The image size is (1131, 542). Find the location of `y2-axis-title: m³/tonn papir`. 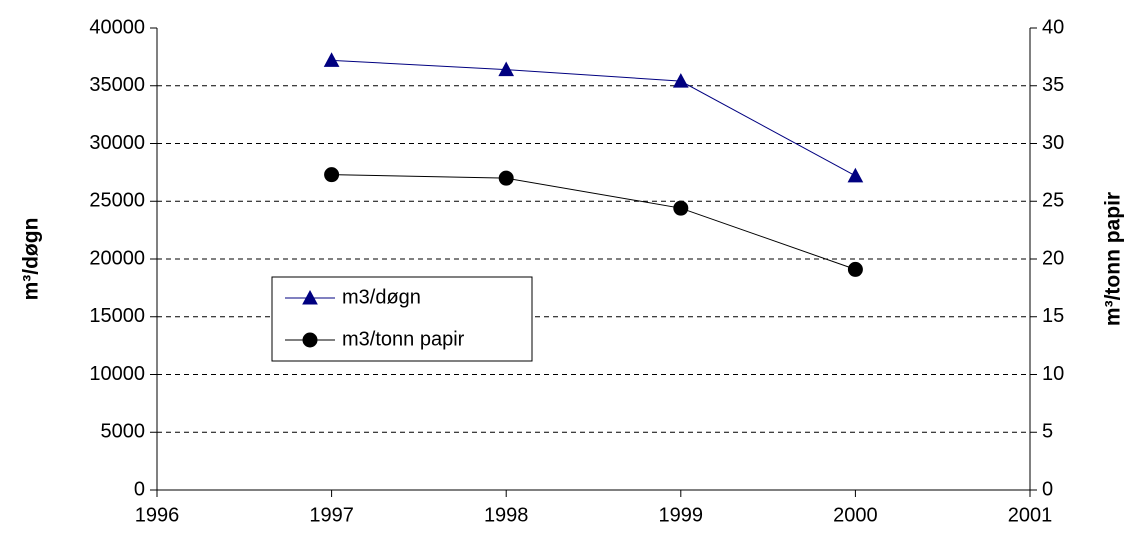

y2-axis-title: m³/tonn papir is located at coordinates (1113, 259).